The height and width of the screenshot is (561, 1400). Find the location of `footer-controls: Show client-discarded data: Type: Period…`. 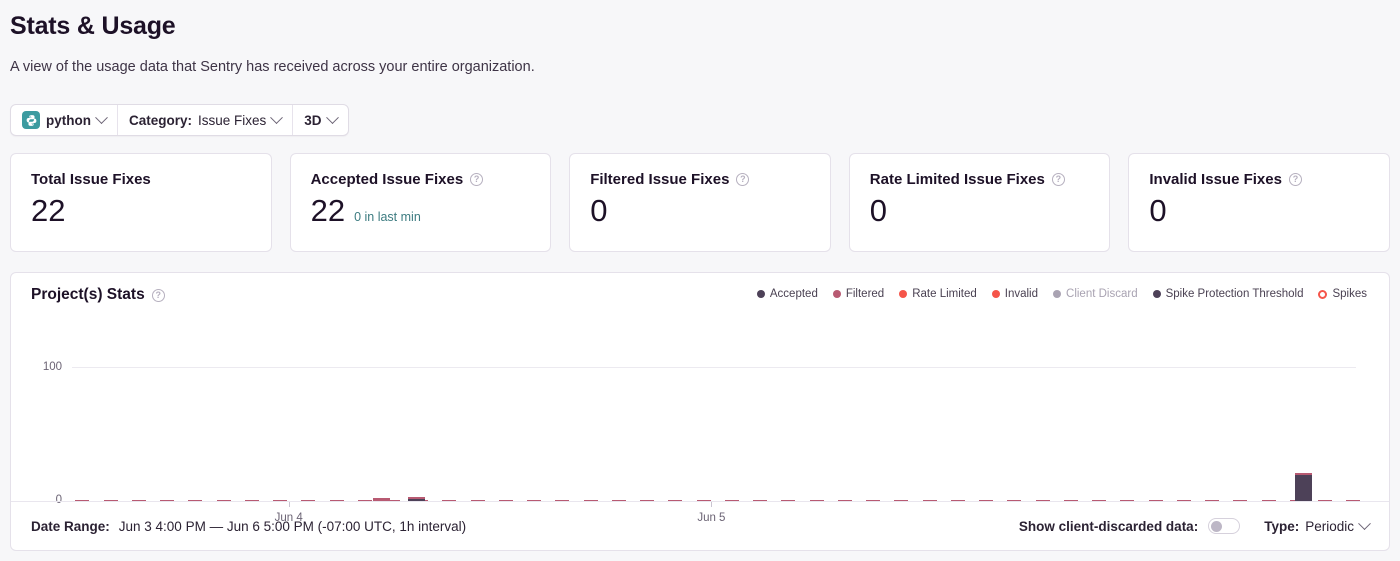

footer-controls: Show client-discarded data: Type: Period… is located at coordinates (1194, 525).